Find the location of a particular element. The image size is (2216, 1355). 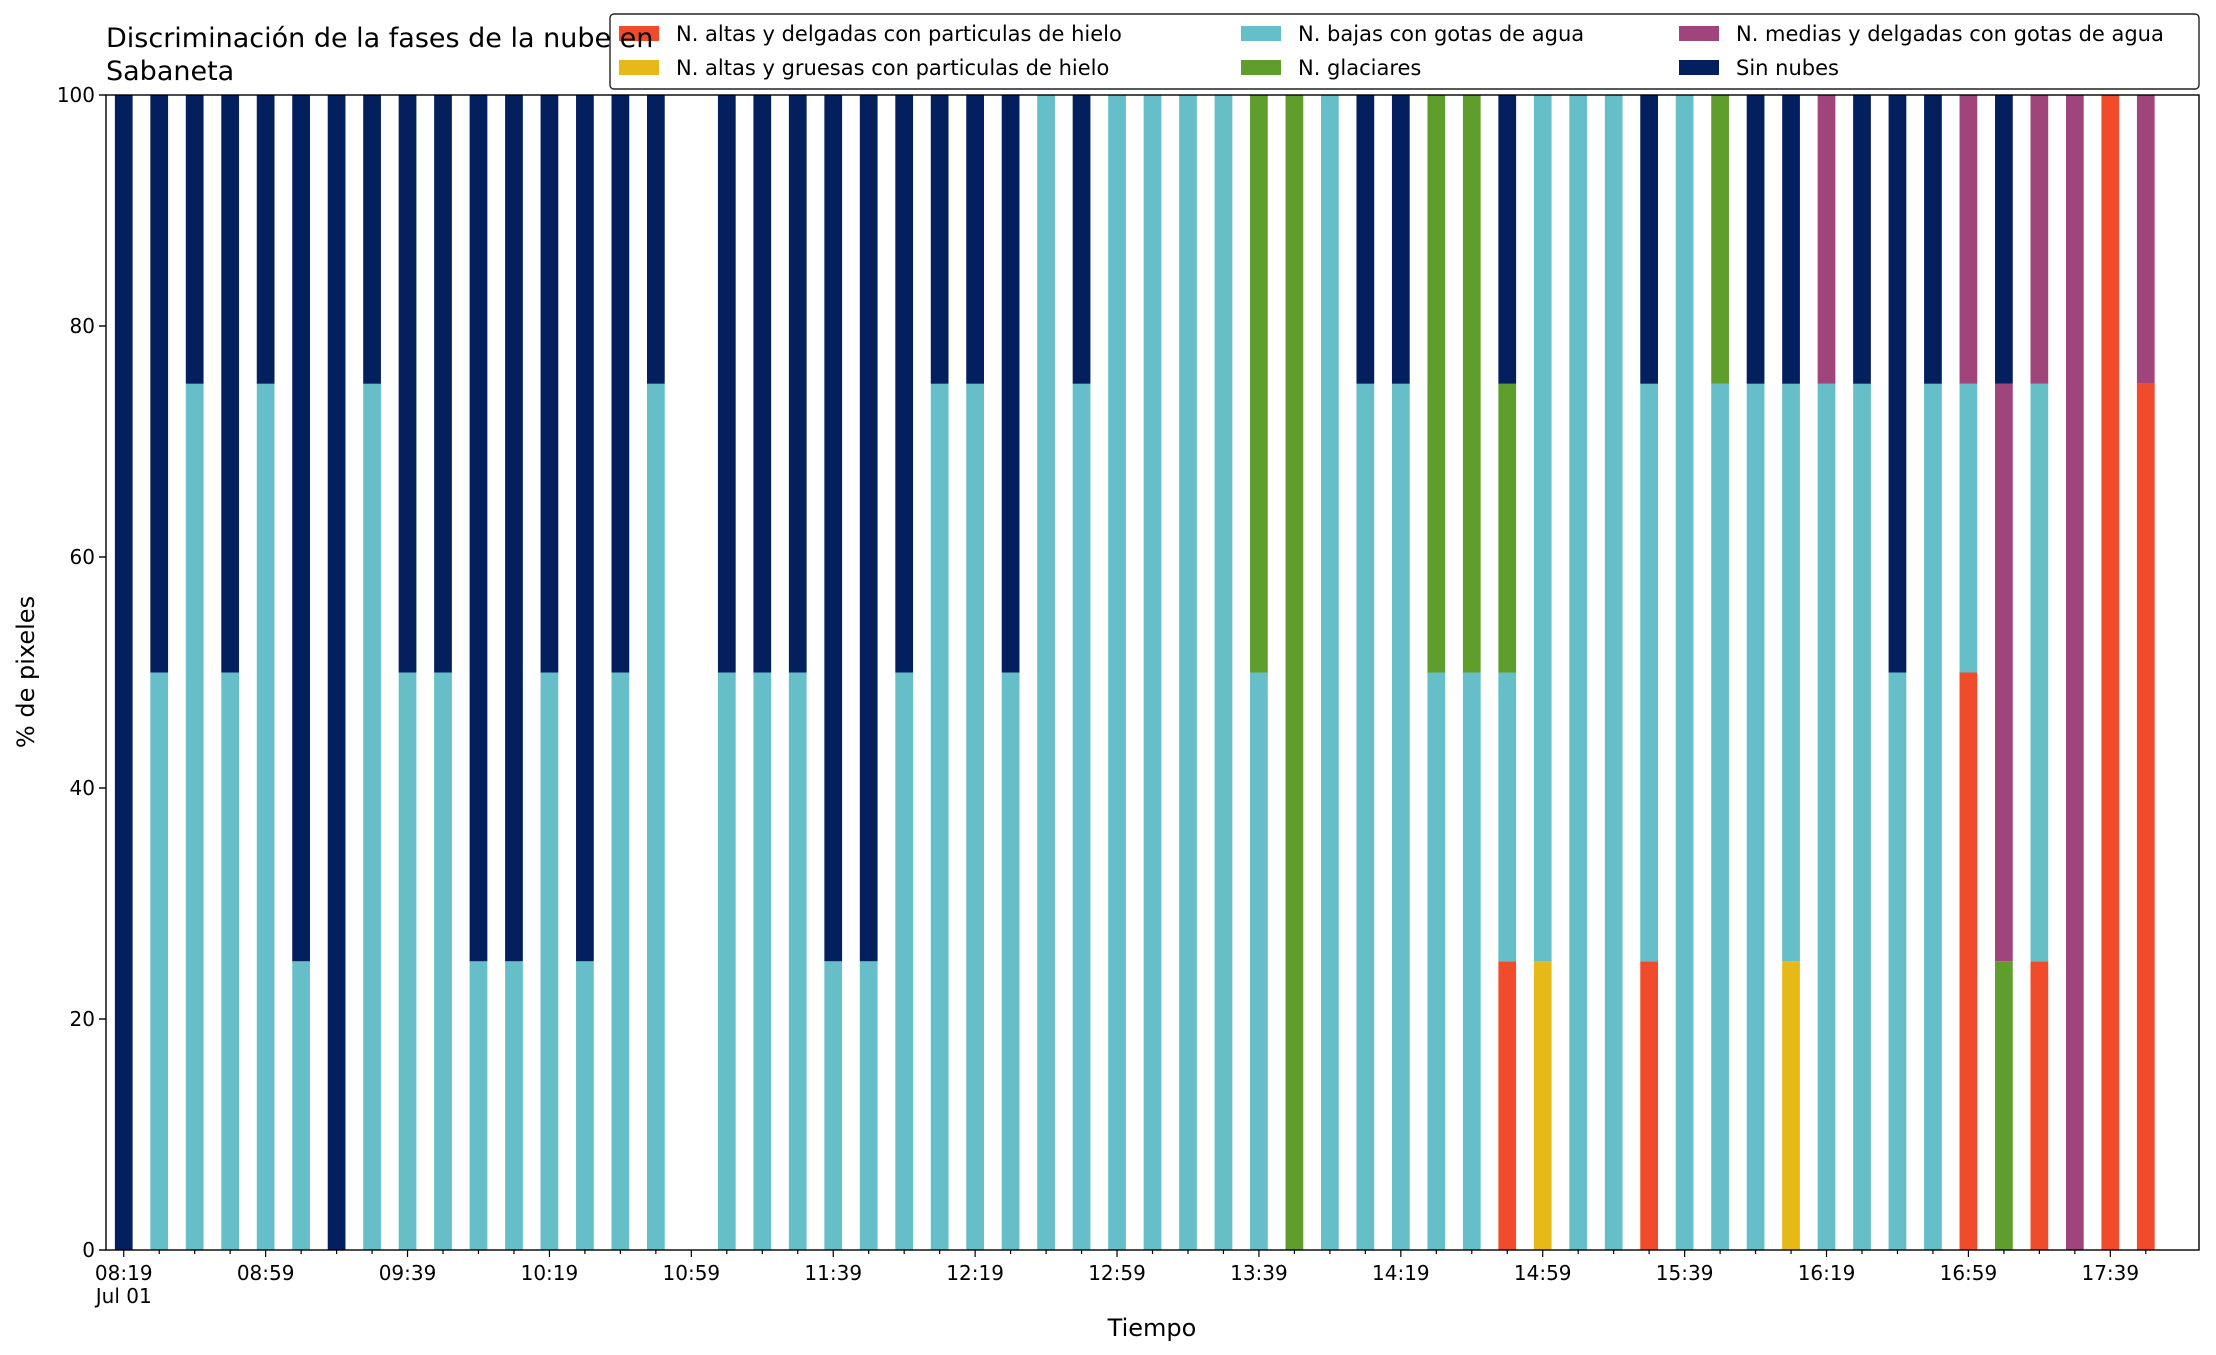

x-tick-label: 15:39 is located at coordinates (1685, 1273).